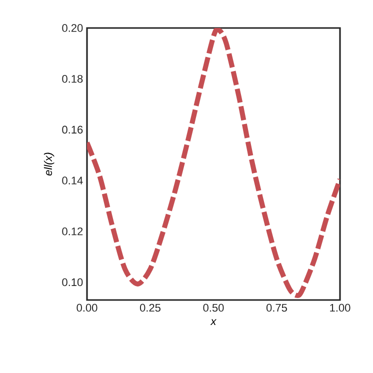 Image resolution: width=373 pixels, height=373 pixels. I want to click on y-tick-label: 0.18, so click(72, 78).